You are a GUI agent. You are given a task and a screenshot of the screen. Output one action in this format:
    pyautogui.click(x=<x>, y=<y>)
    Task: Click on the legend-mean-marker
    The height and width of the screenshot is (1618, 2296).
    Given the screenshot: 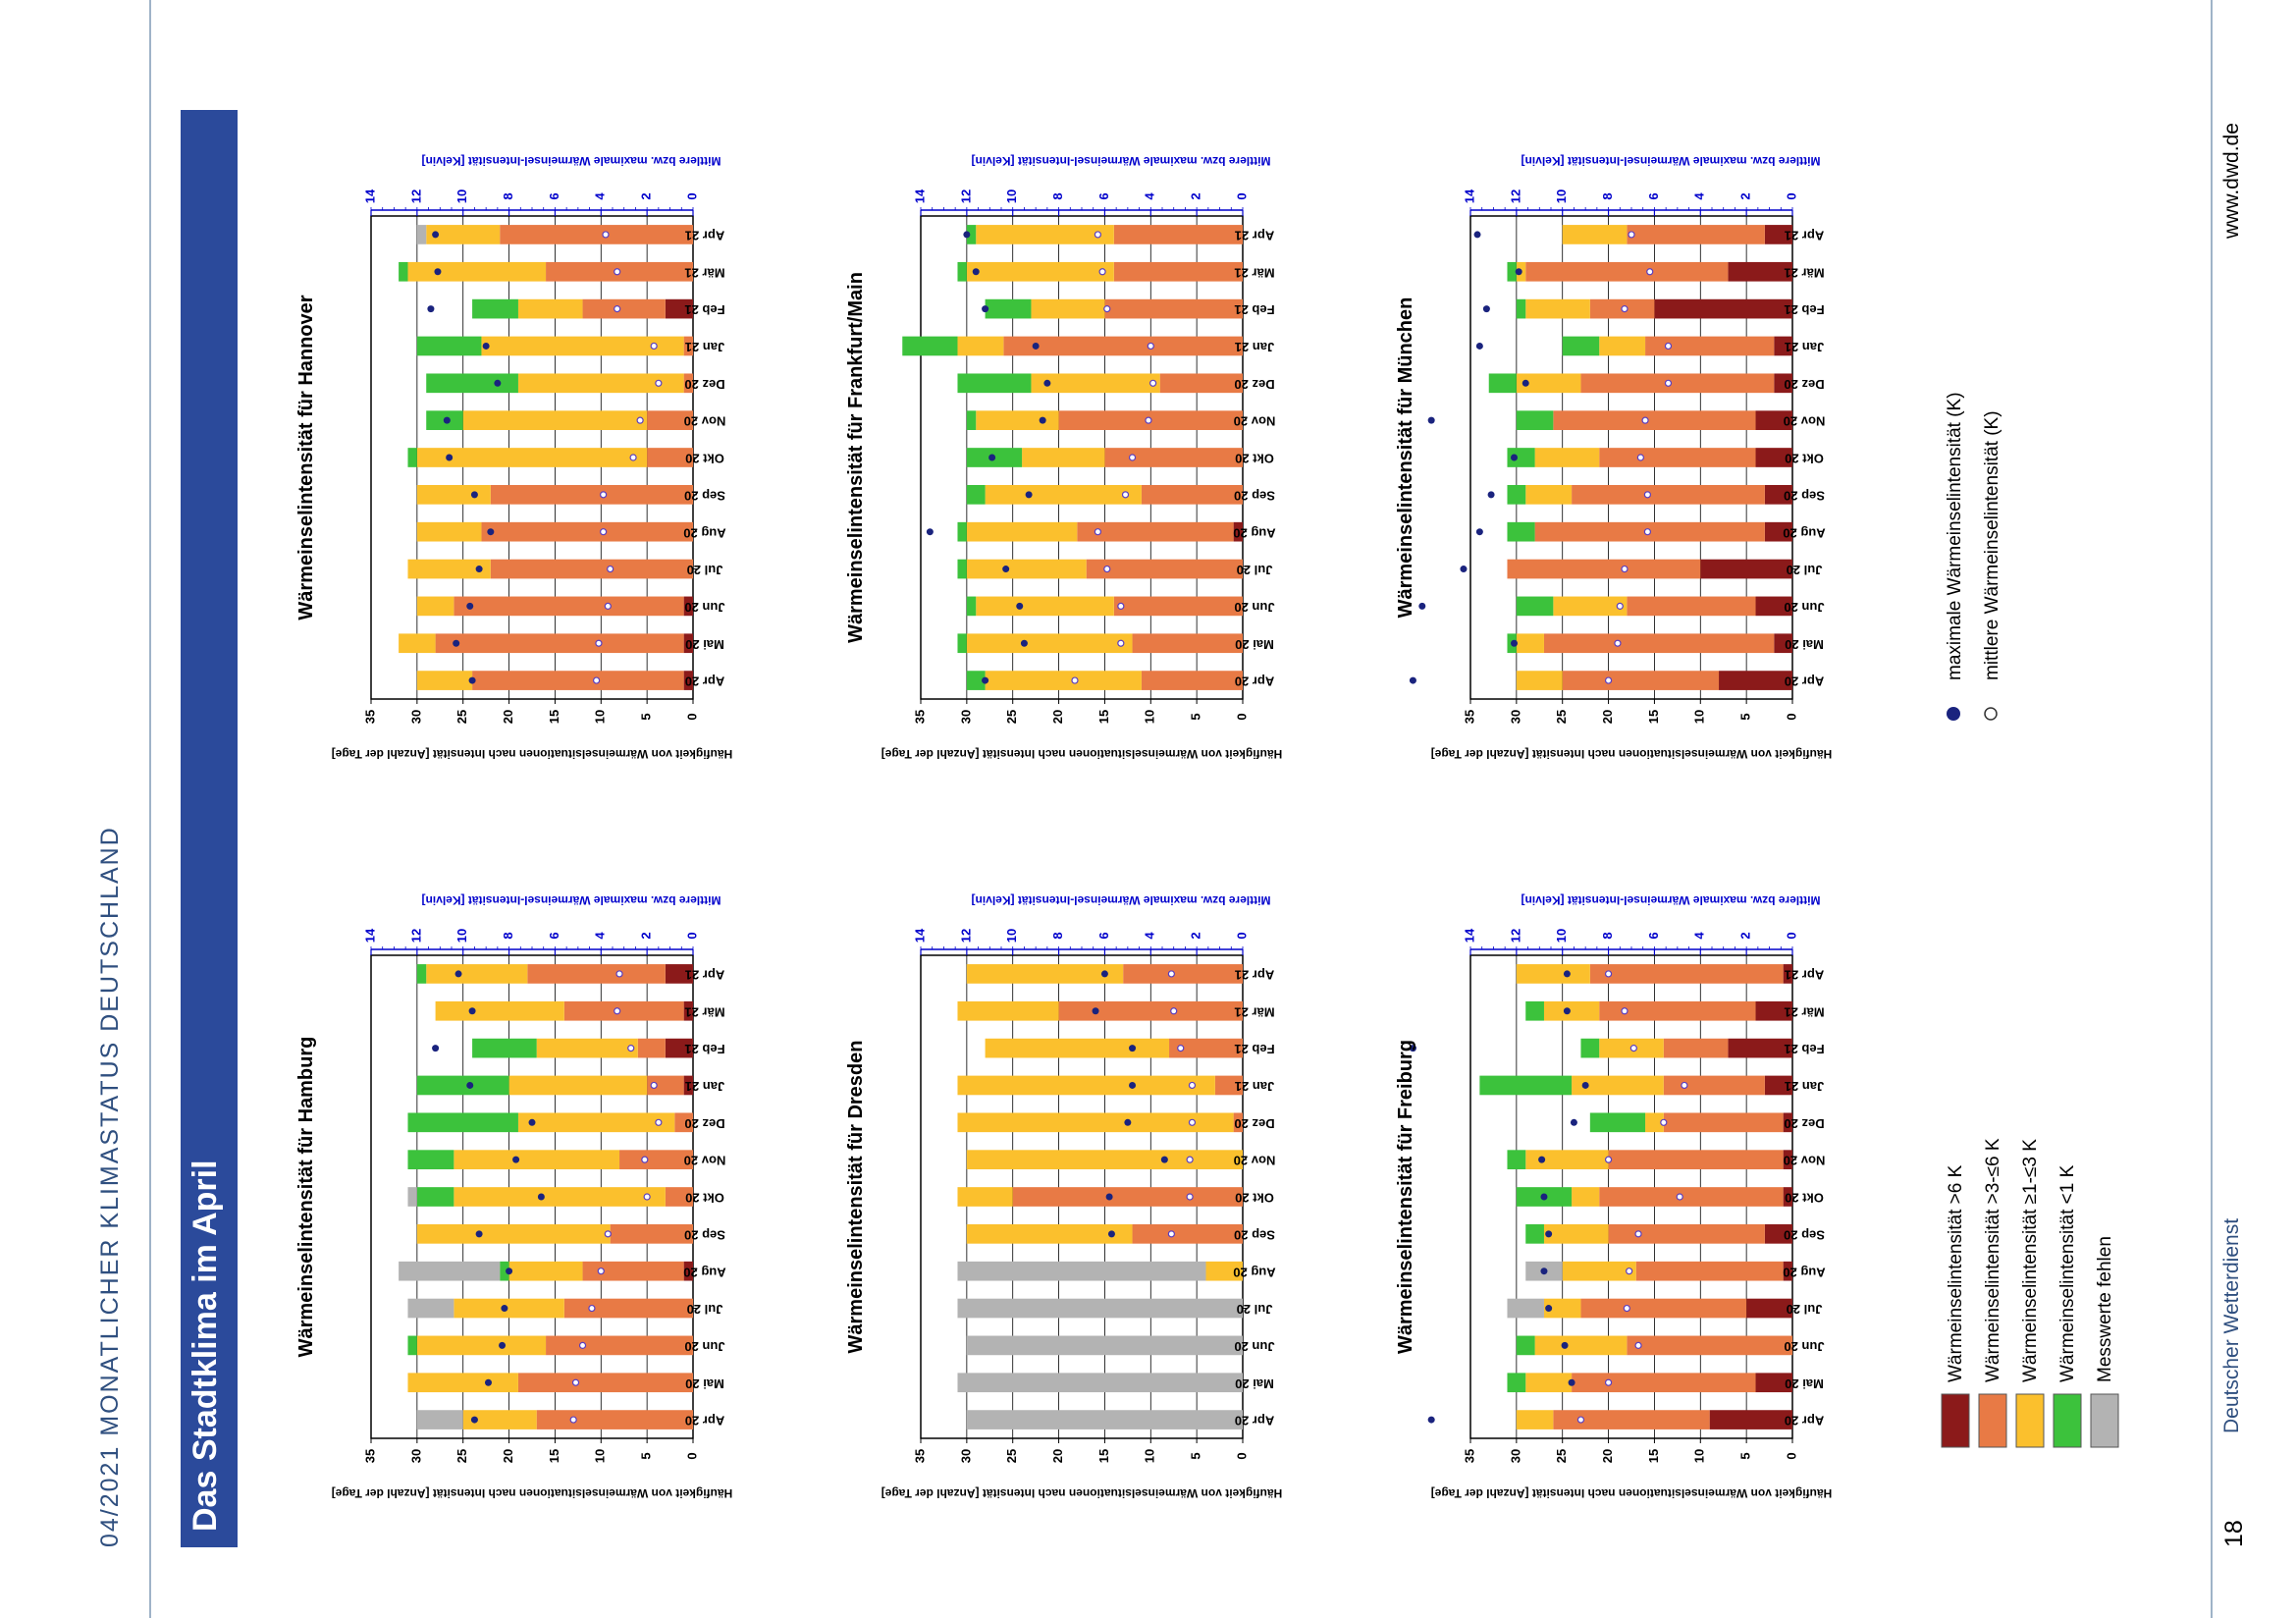 What is the action you would take?
    pyautogui.click(x=1991, y=714)
    